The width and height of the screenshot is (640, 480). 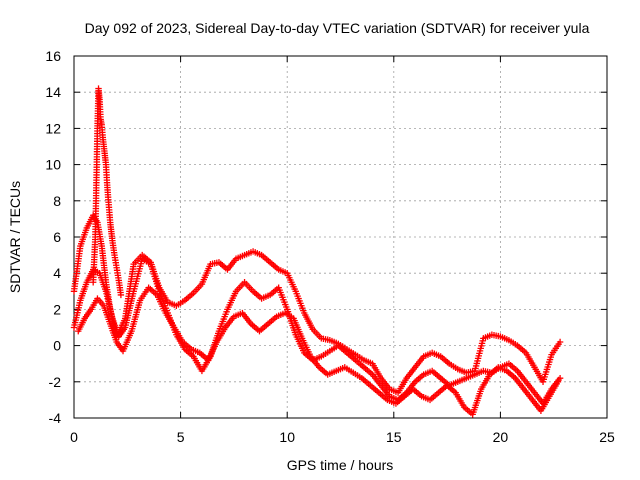 I want to click on x-tick-label: 0, so click(x=74, y=437).